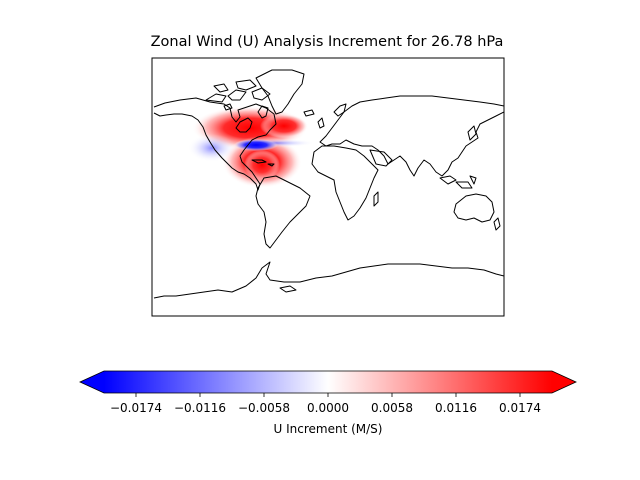 The image size is (640, 480). Describe the element at coordinates (456, 408) in the screenshot. I see `colorbar-tick-label: 0.0116` at that location.